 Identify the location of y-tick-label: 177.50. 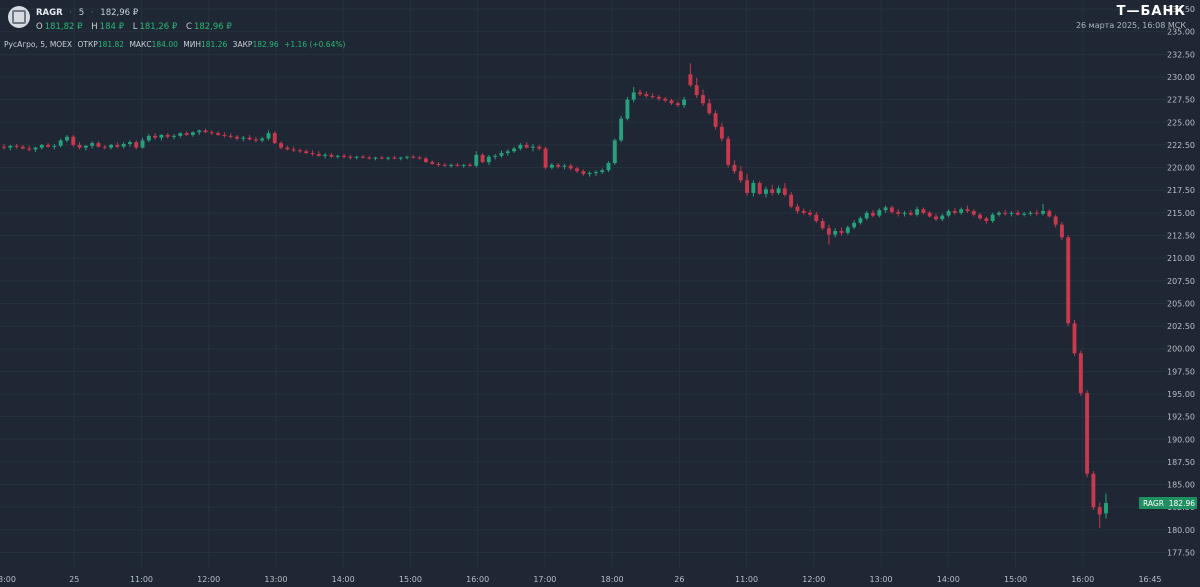
(1181, 553).